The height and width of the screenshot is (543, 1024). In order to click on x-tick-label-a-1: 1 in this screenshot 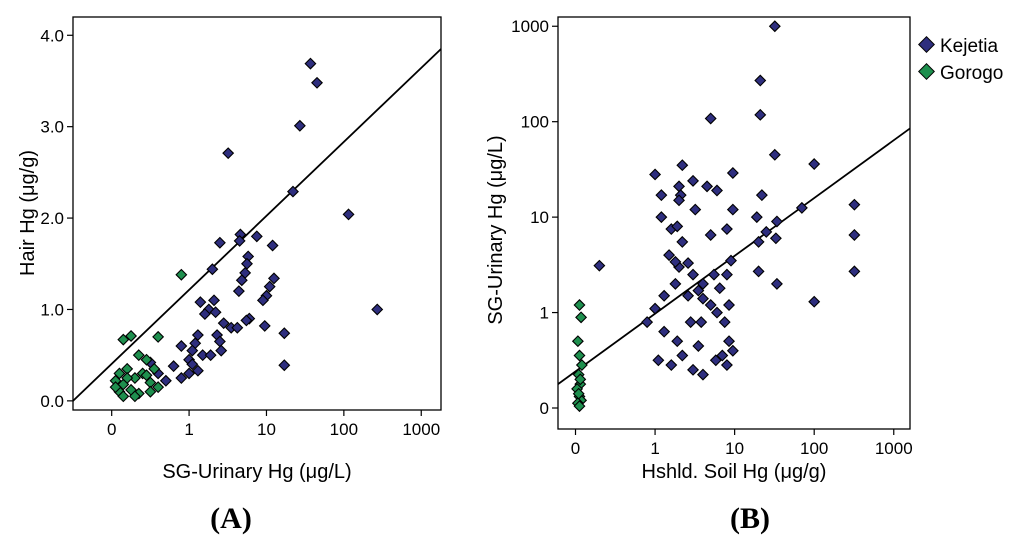, I will do `click(188, 429)`.